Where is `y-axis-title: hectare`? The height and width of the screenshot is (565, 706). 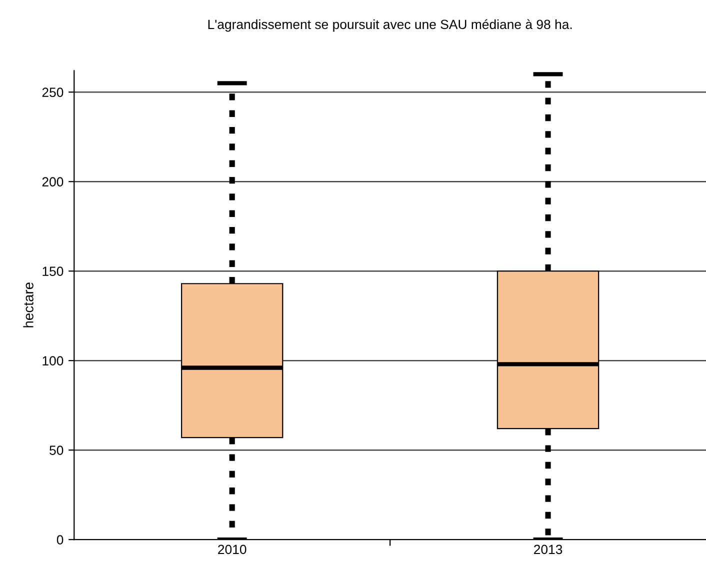
y-axis-title: hectare is located at coordinates (28, 305).